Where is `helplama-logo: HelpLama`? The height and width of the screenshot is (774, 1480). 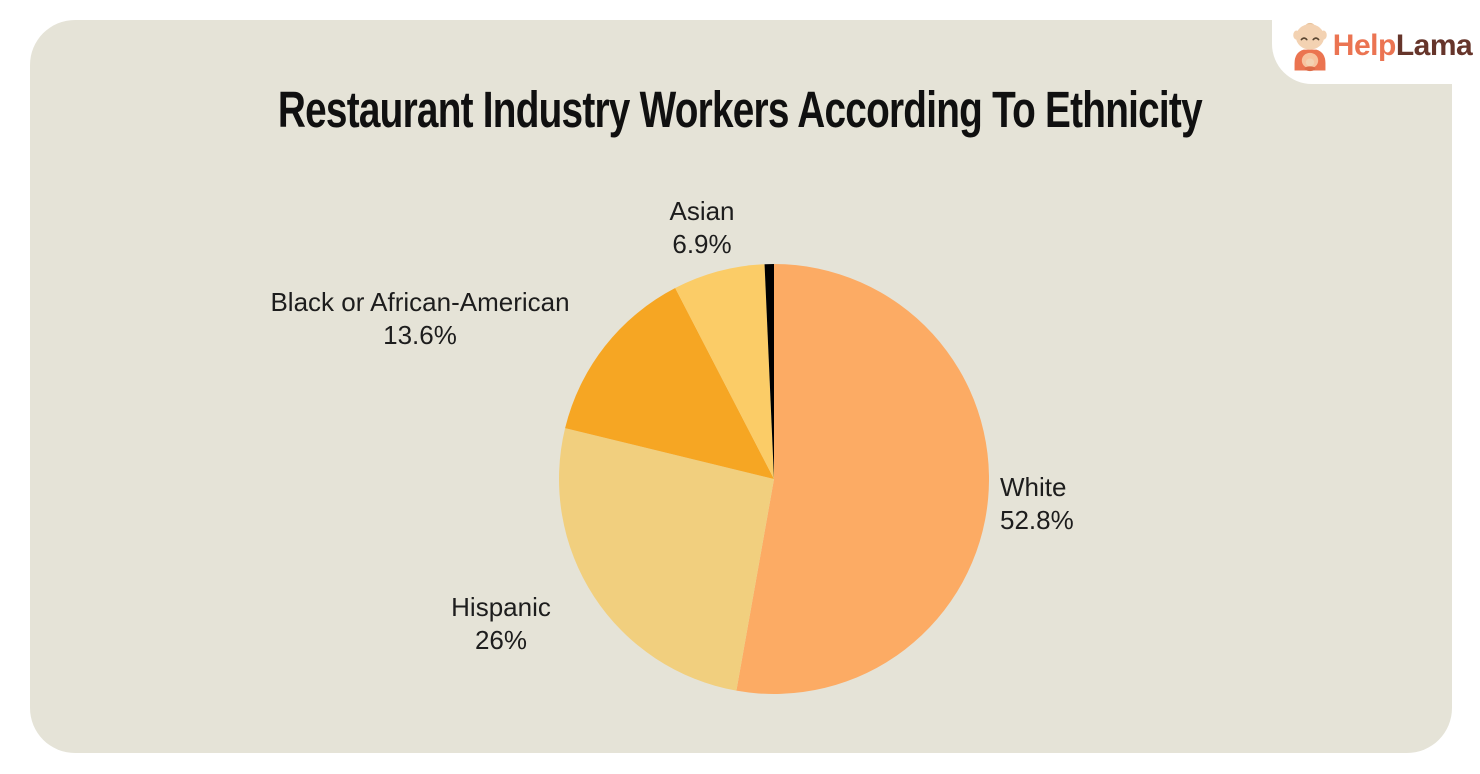
helplama-logo: HelpLama is located at coordinates (1376, 42).